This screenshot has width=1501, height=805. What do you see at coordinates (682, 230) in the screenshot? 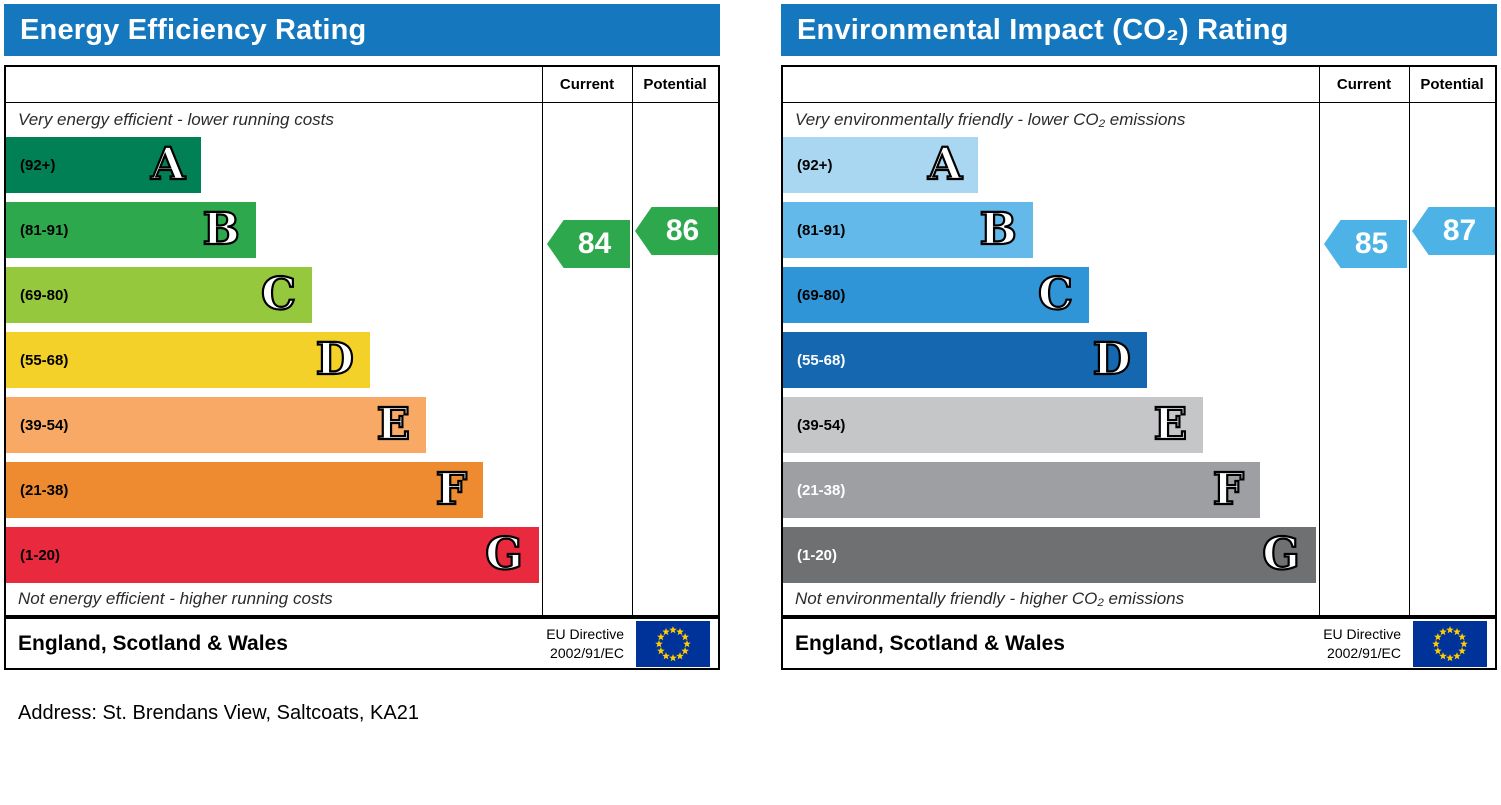
I see `potential-rating-value: 86` at bounding box center [682, 230].